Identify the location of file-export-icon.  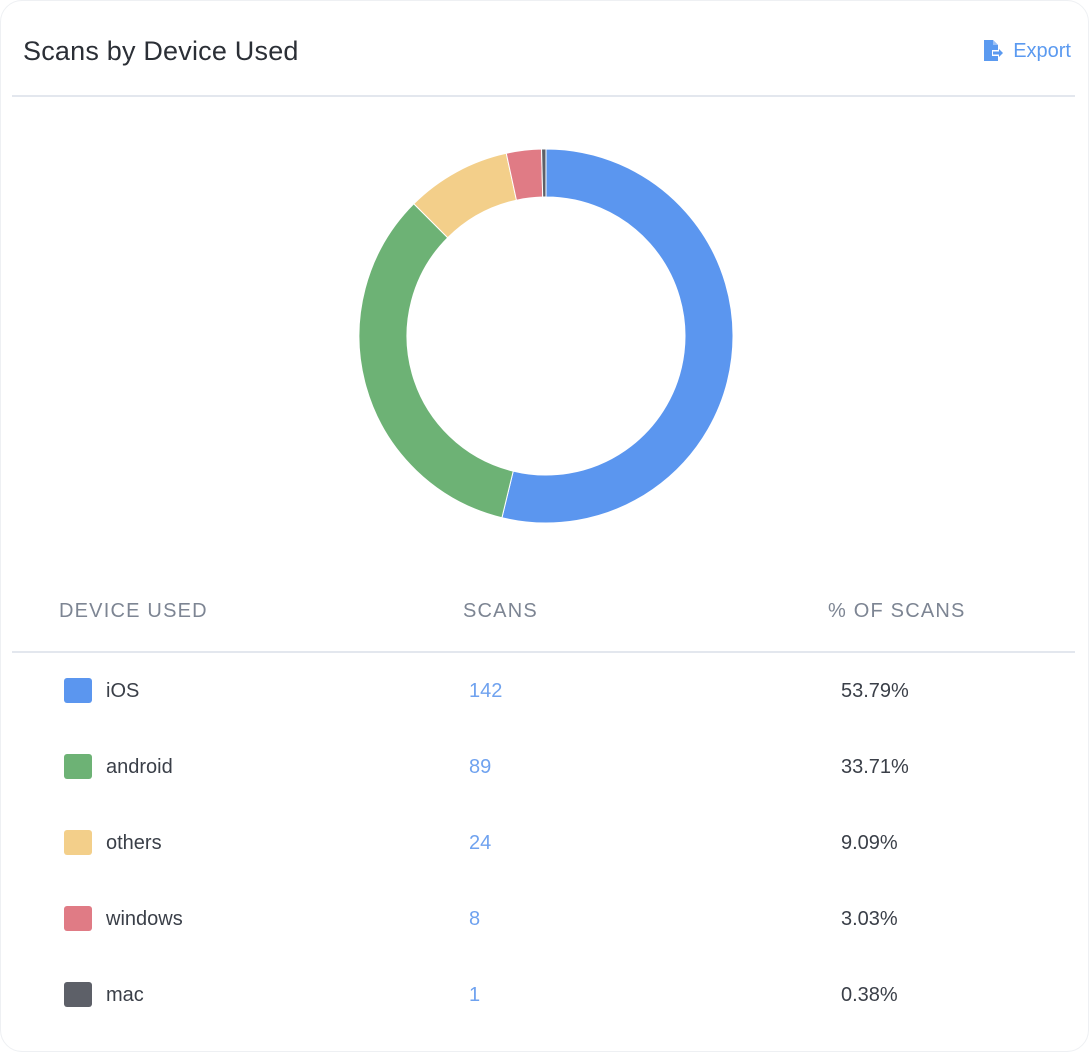
(994, 50).